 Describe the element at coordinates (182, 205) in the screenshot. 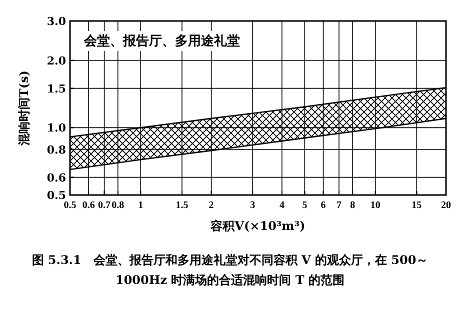

I see `x-tick-label: 1.5` at that location.